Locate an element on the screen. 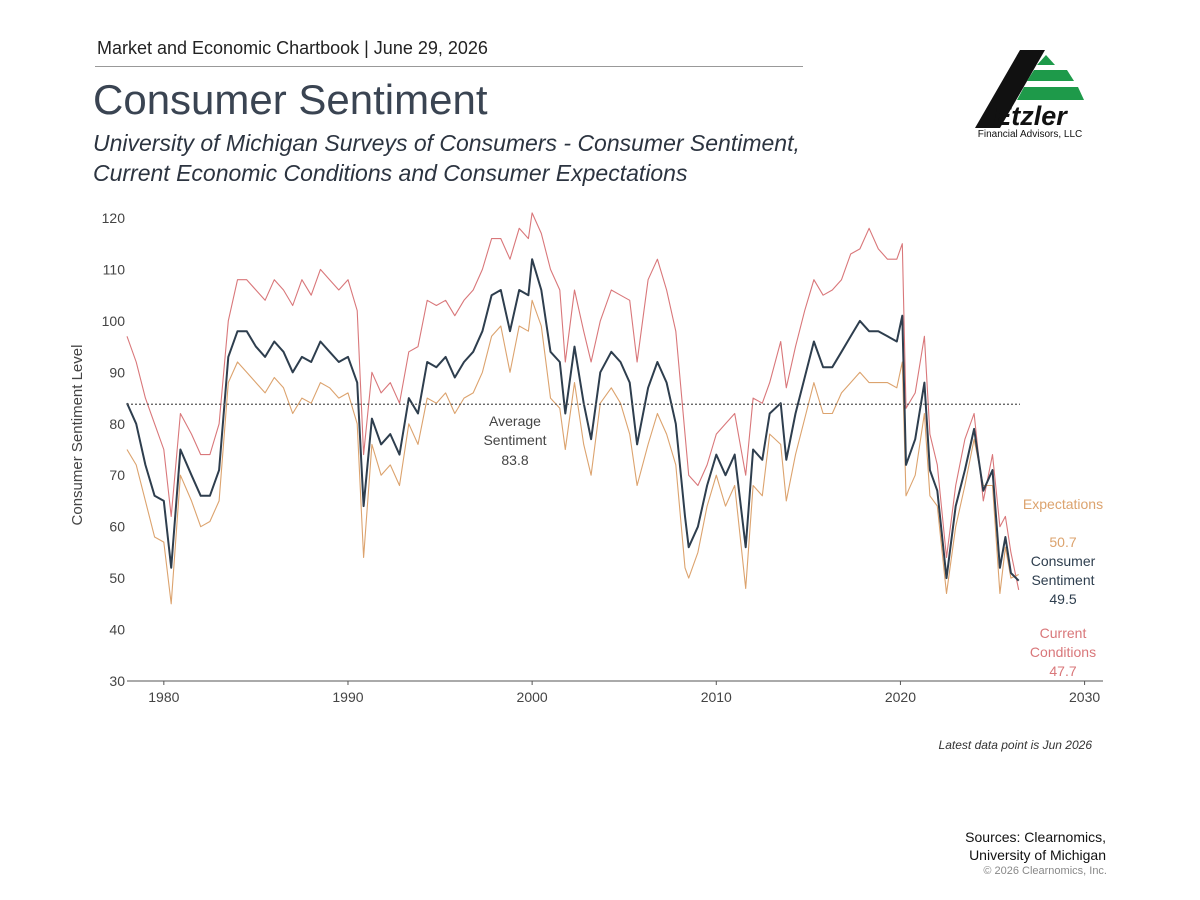 Image resolution: width=1200 pixels, height=900 pixels. logo: Etzler Financial Advisors, LLC is located at coordinates (1029, 95).